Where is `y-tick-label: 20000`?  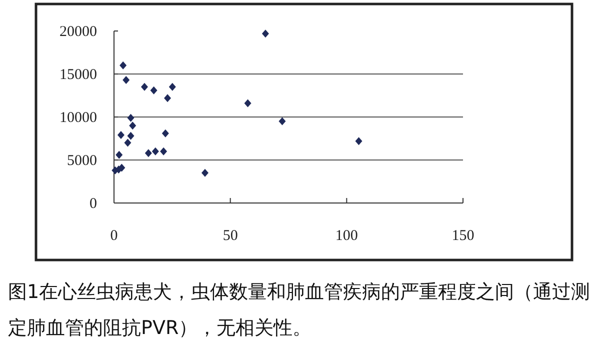 y-tick-label: 20000 is located at coordinates (78, 32).